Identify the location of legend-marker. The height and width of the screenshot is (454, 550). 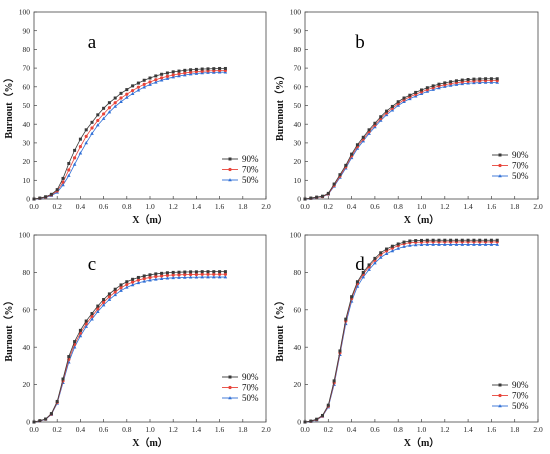
(230, 159).